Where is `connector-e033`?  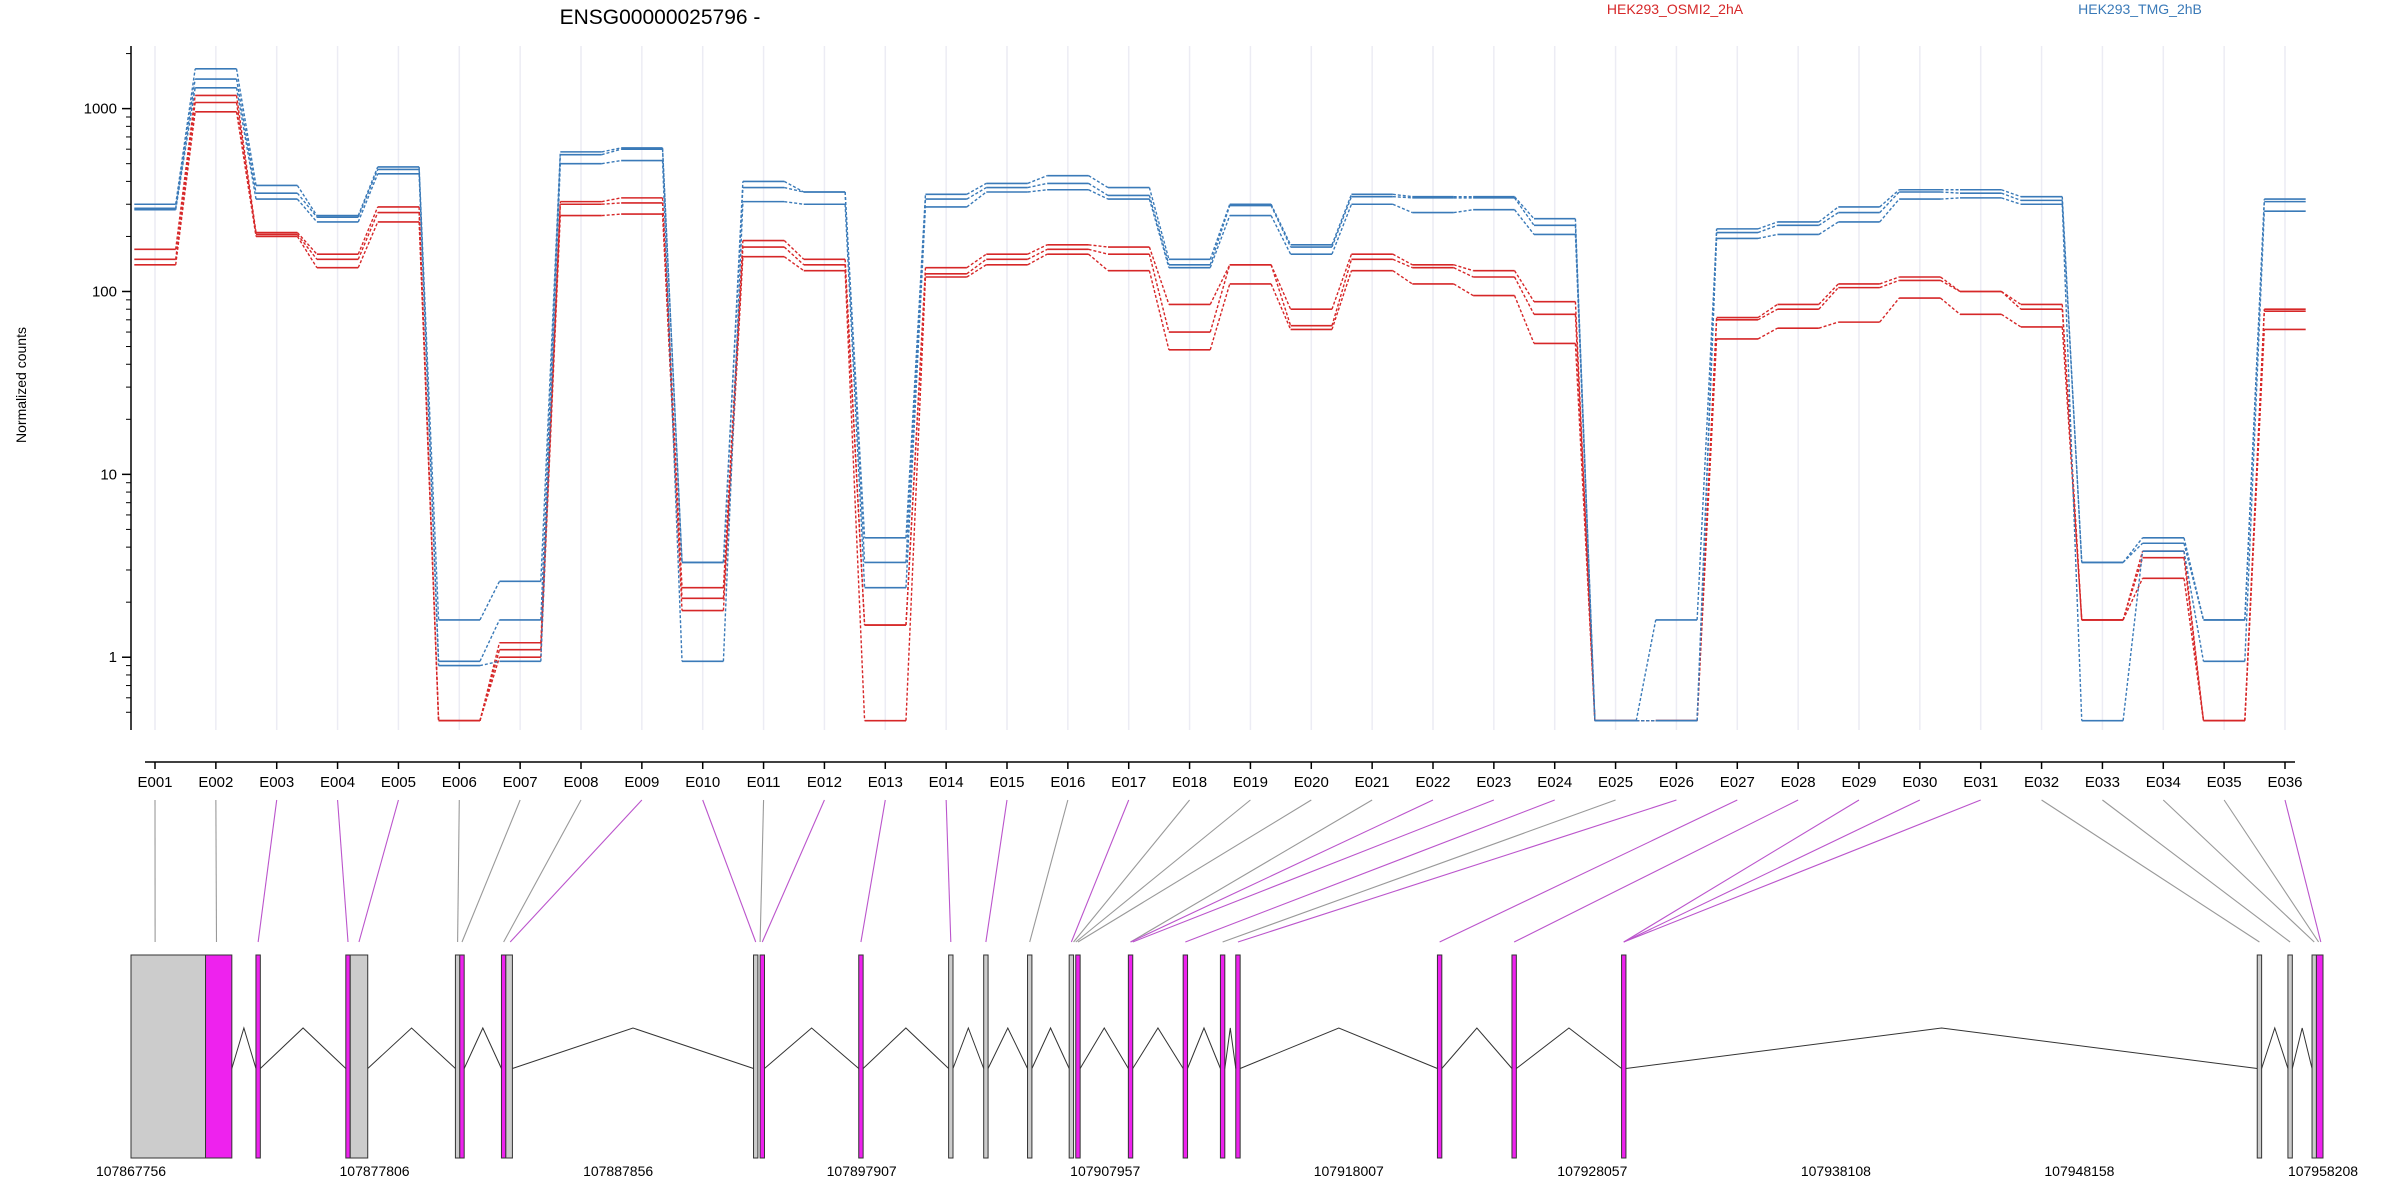
connector-e033 is located at coordinates (2196, 871).